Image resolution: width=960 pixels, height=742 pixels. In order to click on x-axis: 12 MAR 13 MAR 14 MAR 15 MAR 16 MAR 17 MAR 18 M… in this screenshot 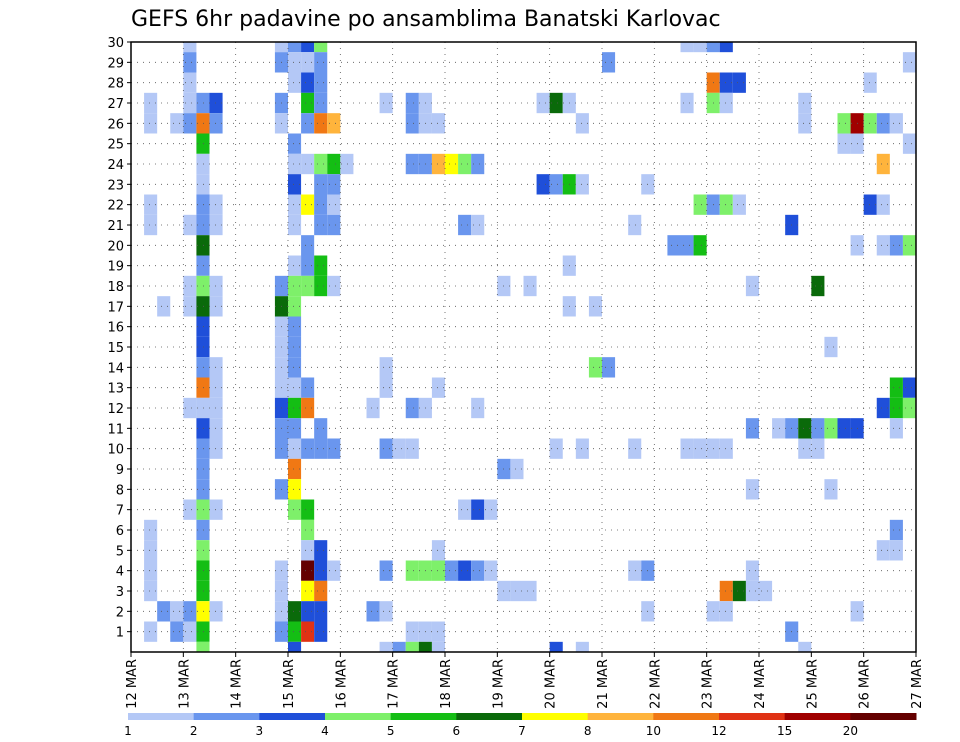, I will do `click(525, 680)`.